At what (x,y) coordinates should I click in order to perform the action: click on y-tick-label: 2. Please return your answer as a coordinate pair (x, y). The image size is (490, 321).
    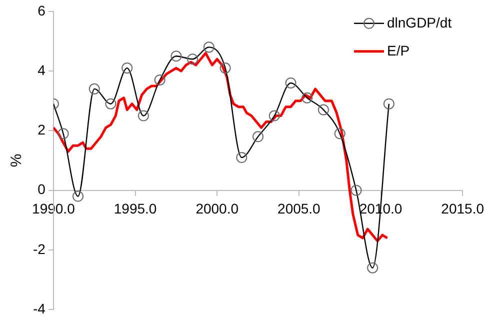
    Looking at the image, I should click on (42, 130).